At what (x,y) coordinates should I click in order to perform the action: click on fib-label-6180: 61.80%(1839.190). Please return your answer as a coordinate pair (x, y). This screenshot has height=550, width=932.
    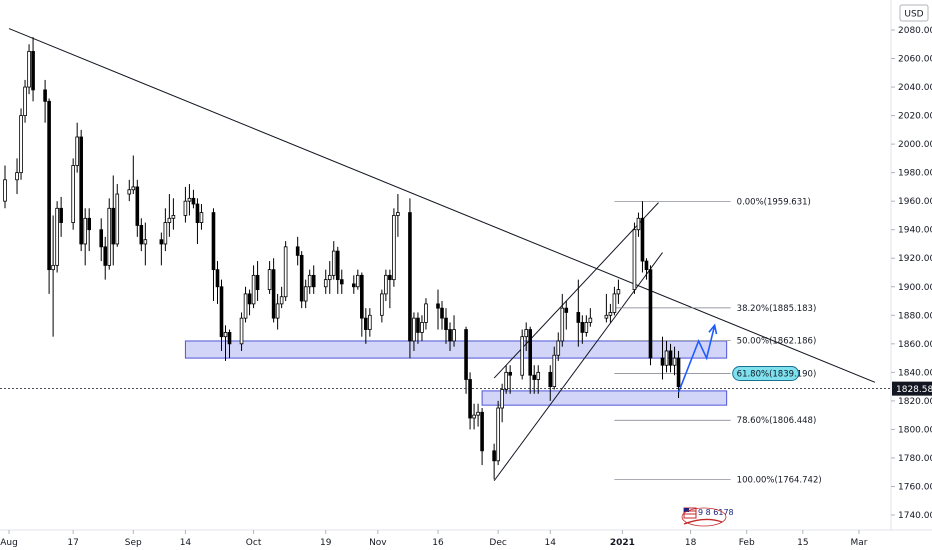
    Looking at the image, I should click on (777, 375).